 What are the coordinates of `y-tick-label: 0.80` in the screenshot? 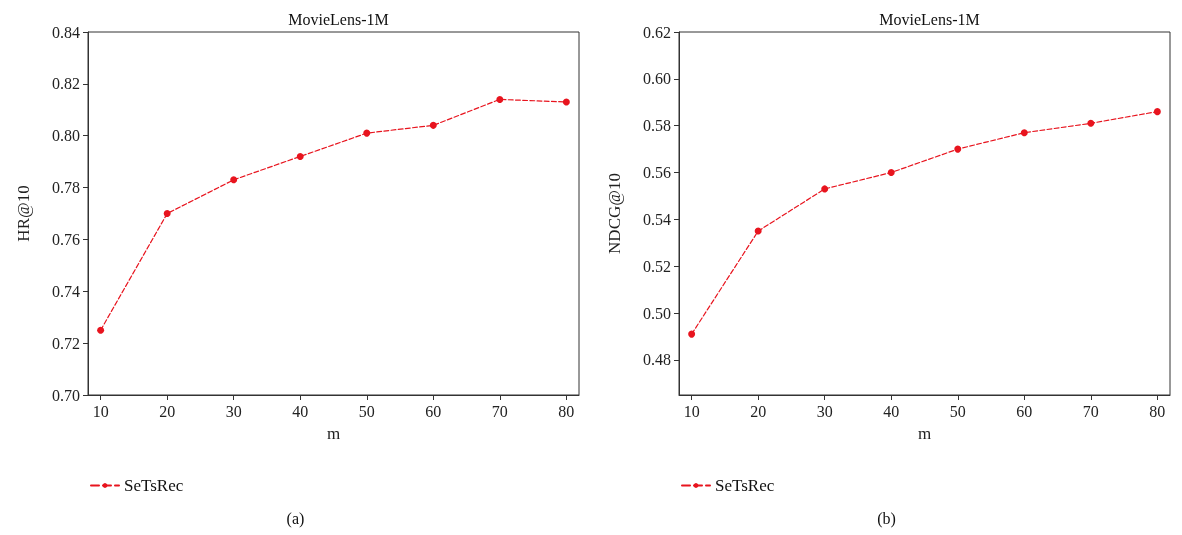 It's located at (66, 136).